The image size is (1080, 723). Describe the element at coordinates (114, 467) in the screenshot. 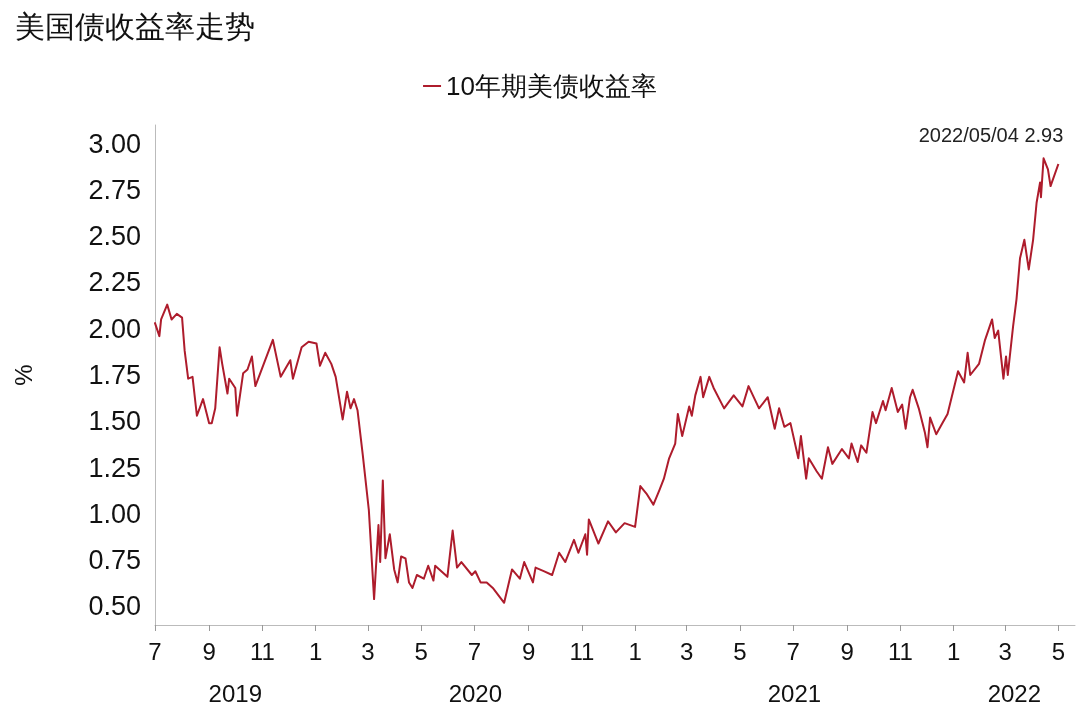

I see `y-tick-label: 1.25` at that location.